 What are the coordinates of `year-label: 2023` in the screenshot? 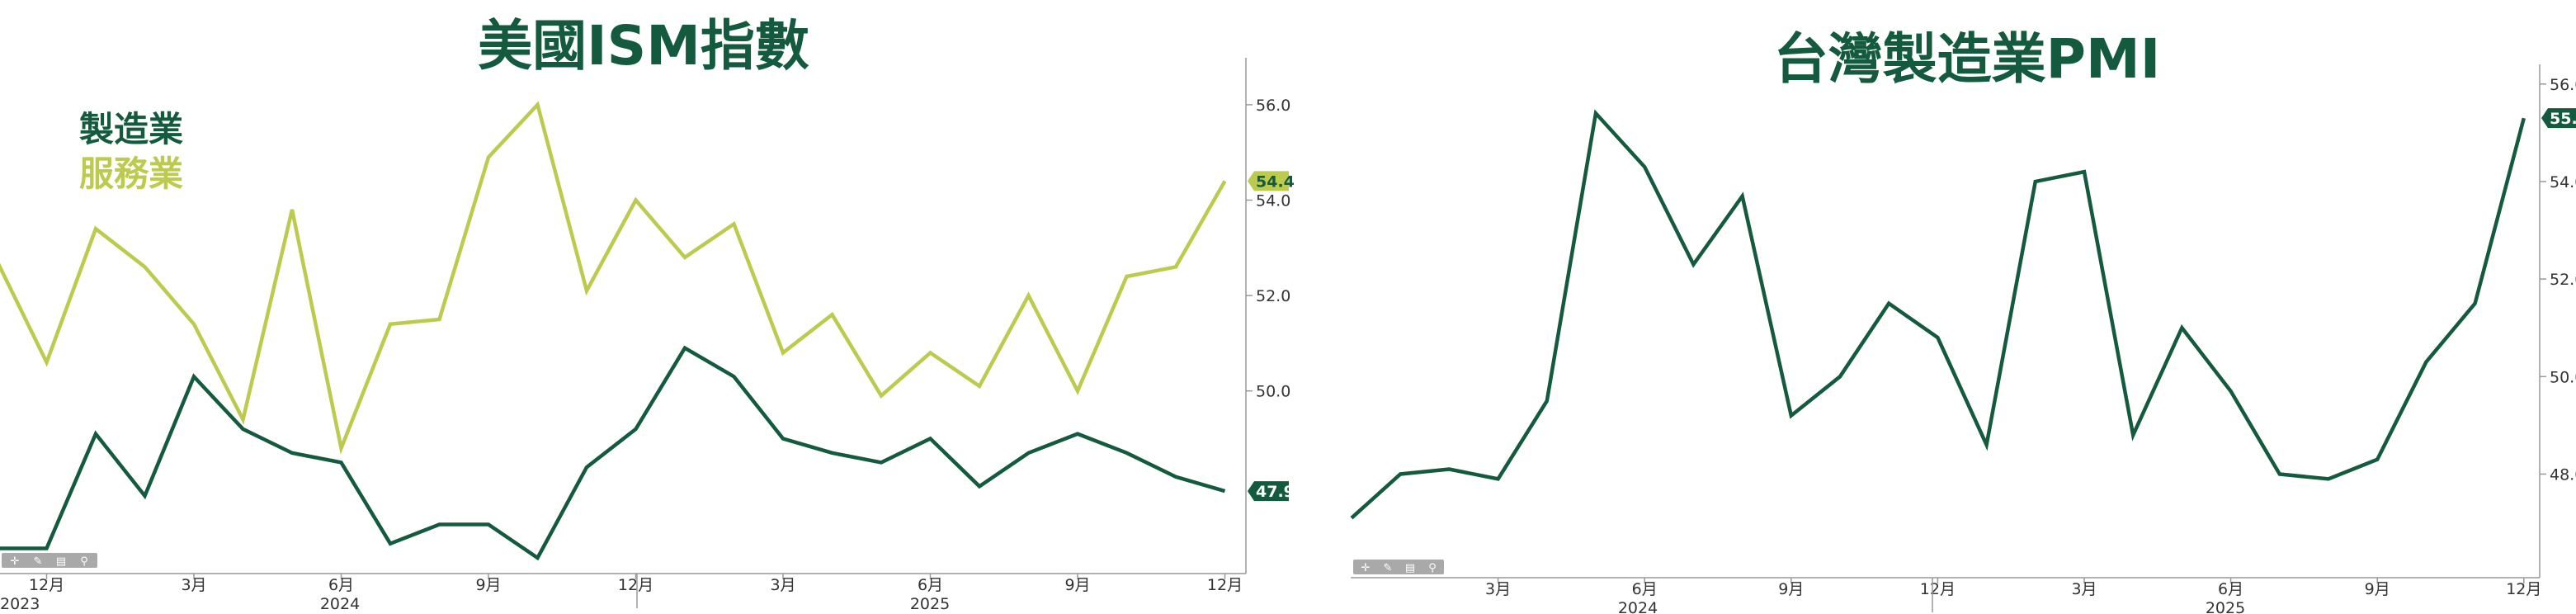 It's located at (20, 604).